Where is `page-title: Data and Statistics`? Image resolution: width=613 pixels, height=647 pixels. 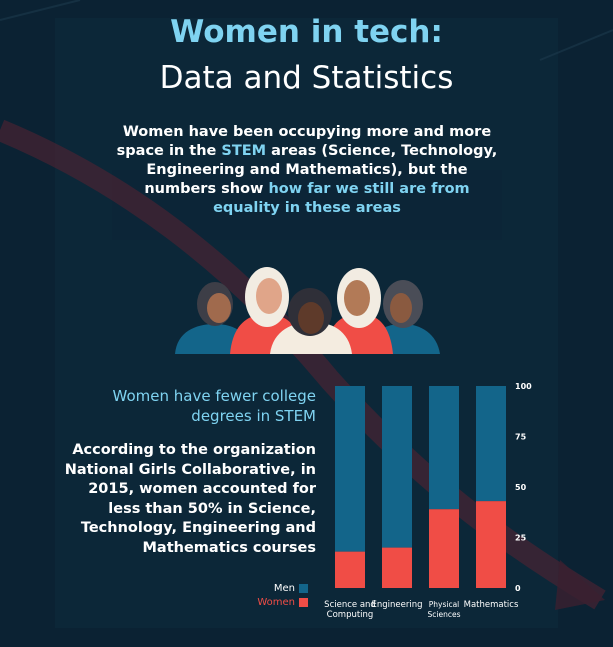
page-title: Data and Statistics is located at coordinates (306, 78).